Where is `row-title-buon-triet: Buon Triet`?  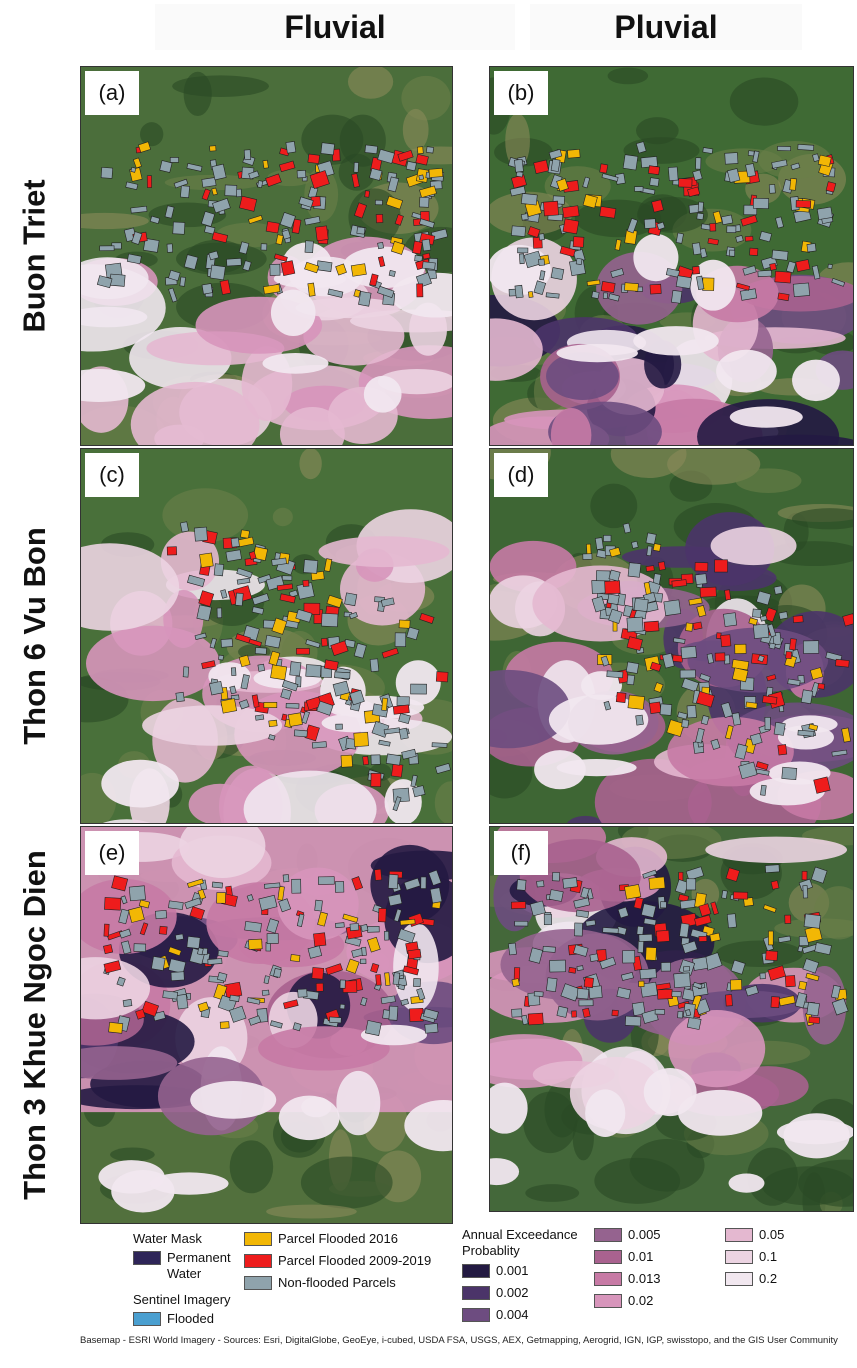
row-title-buon-triet: Buon Triet is located at coordinates (34, 256).